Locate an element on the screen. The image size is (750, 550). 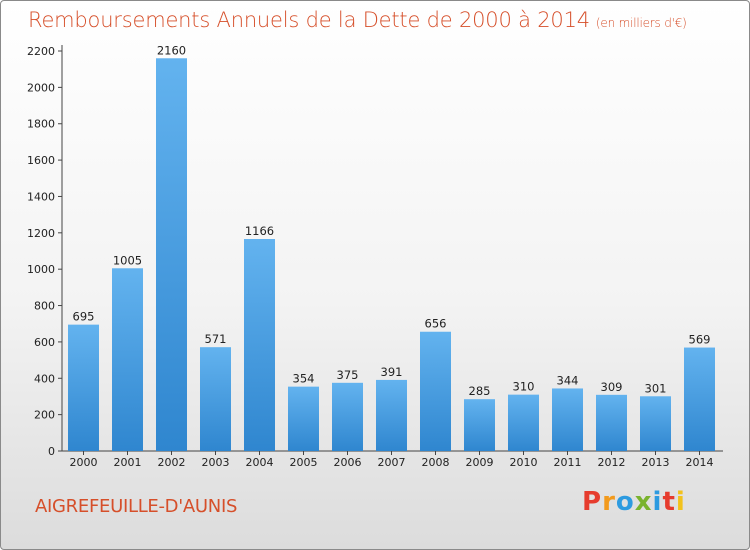
x-tick-label: 2014 is located at coordinates (700, 462).